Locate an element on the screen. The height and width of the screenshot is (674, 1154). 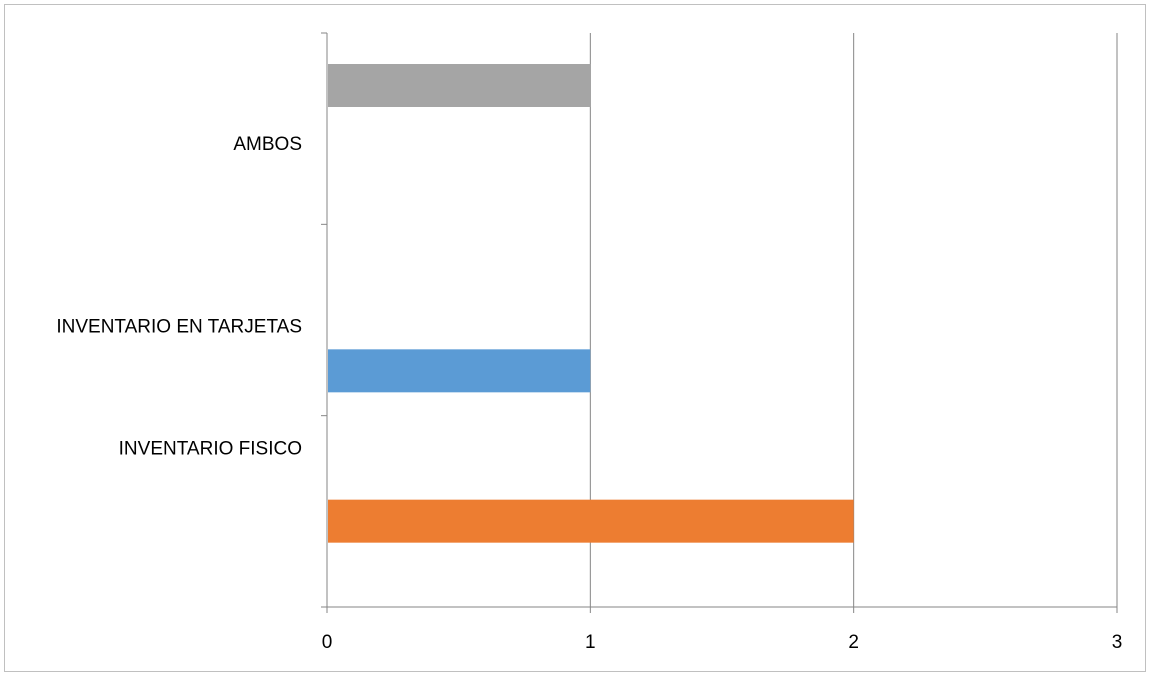
bar-inventario-fisico is located at coordinates (591, 521).